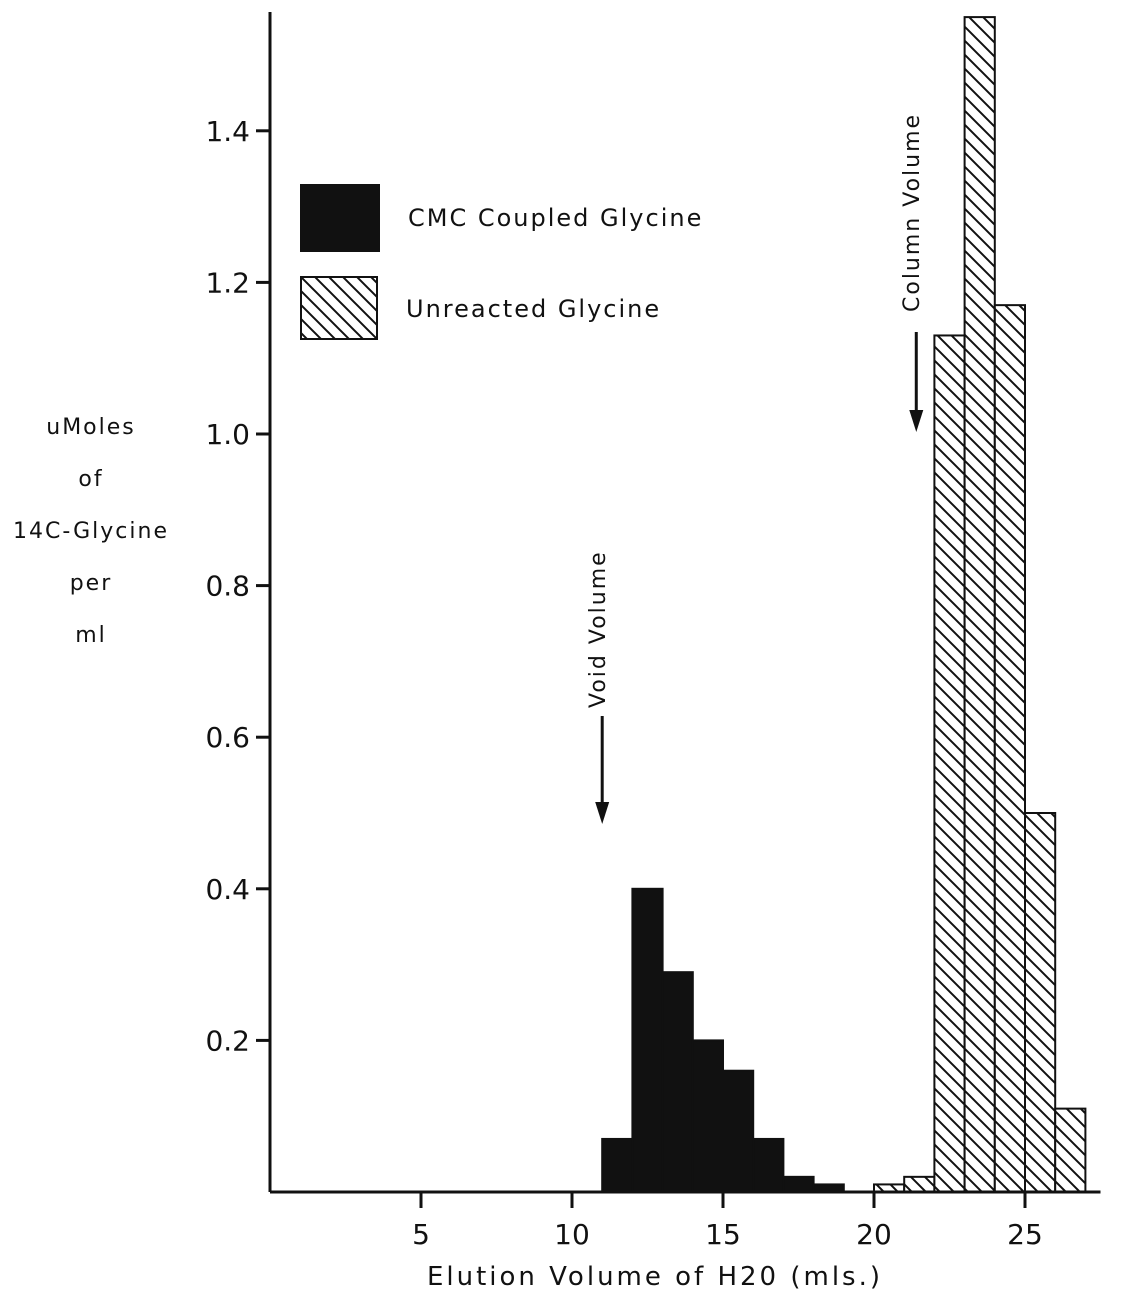  I want to click on y-tick-label: 1.2, so click(227, 282).